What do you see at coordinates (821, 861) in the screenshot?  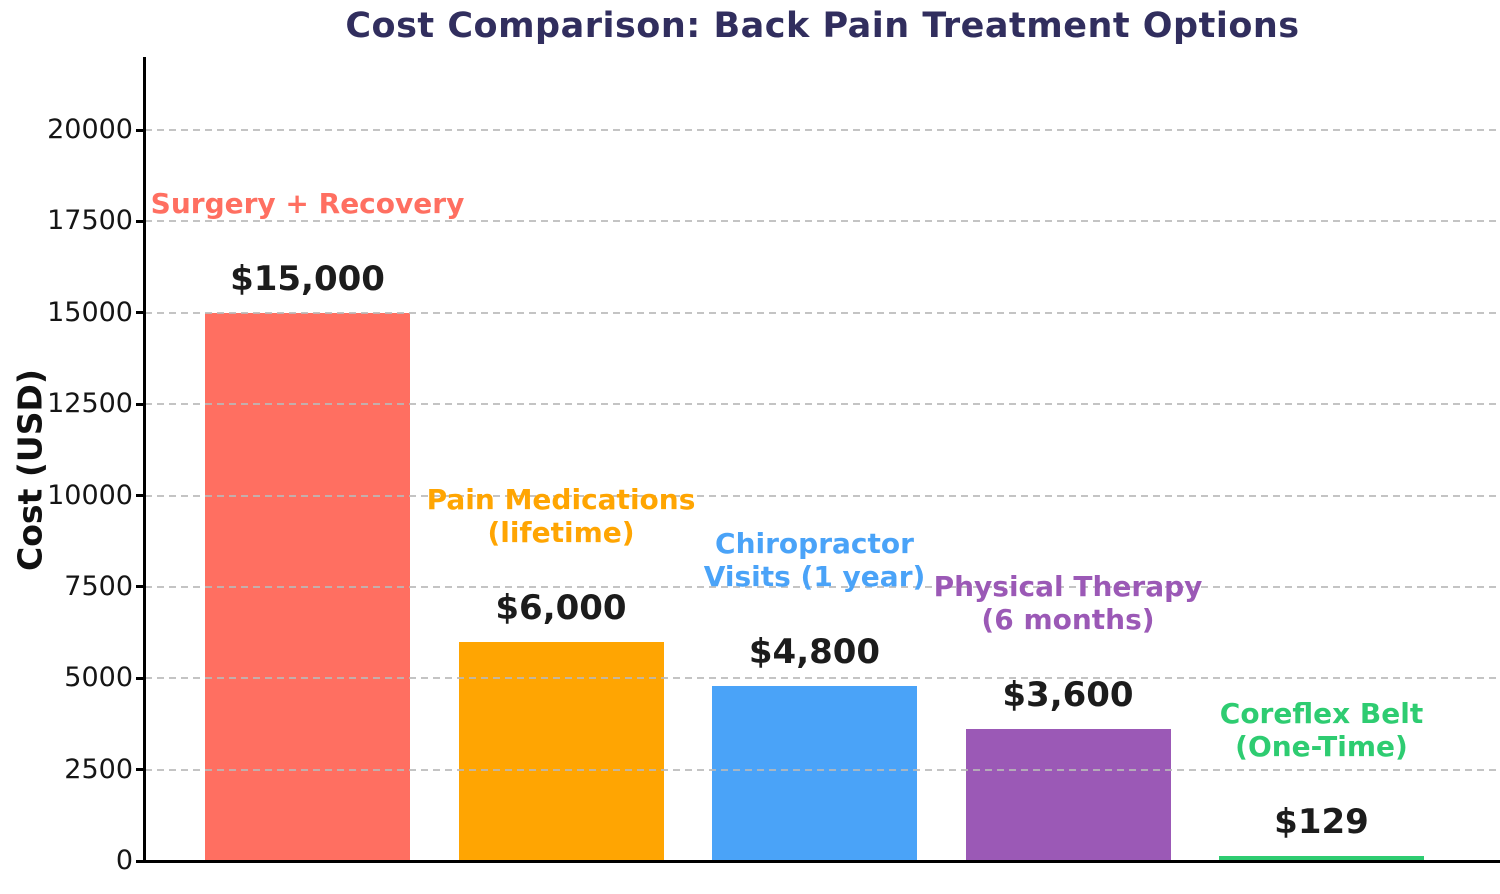 I see `x-axis-spine` at bounding box center [821, 861].